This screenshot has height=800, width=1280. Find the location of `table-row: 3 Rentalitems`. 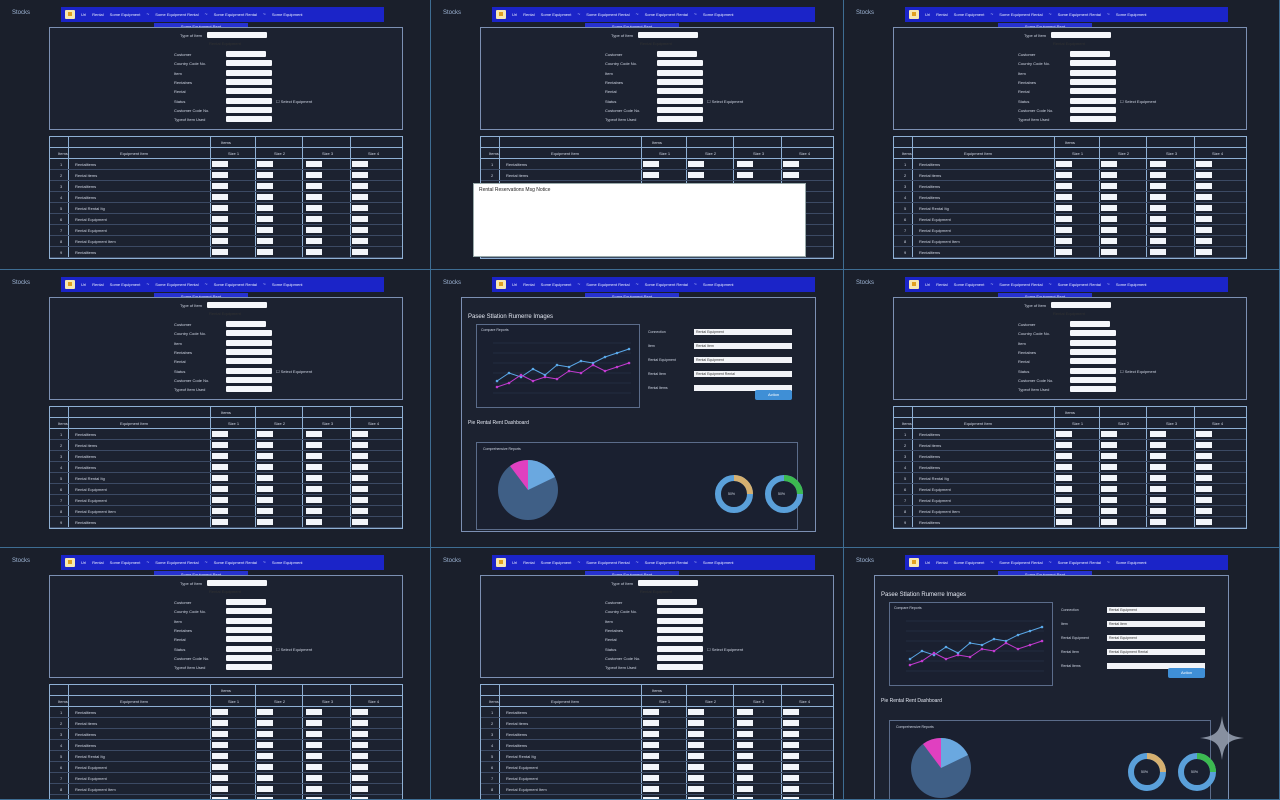

table-row: 3 Rentalitems is located at coordinates (1070, 456).